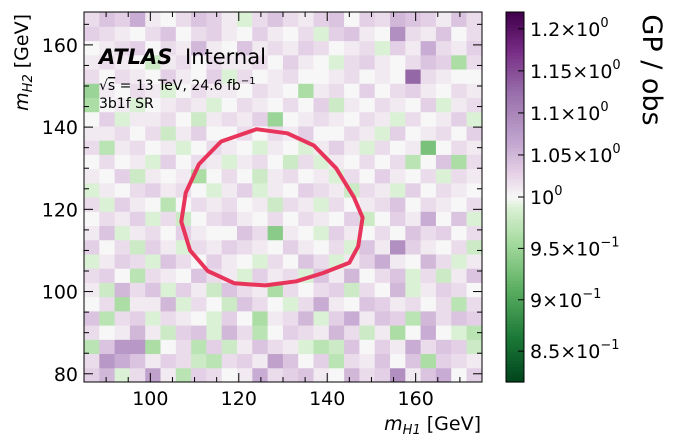  What do you see at coordinates (60, 46) in the screenshot?
I see `y-tick-label: 160` at bounding box center [60, 46].